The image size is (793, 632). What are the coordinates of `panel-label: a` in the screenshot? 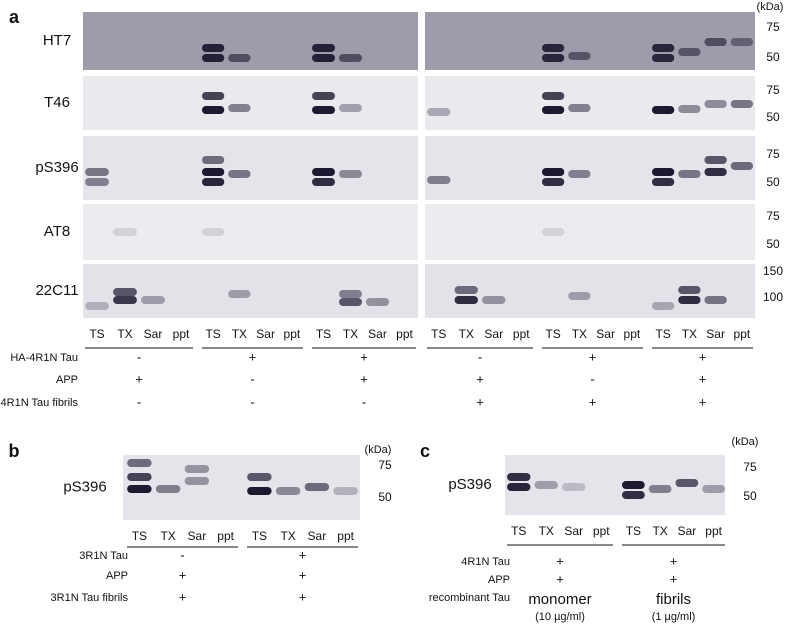 It's located at (14, 17).